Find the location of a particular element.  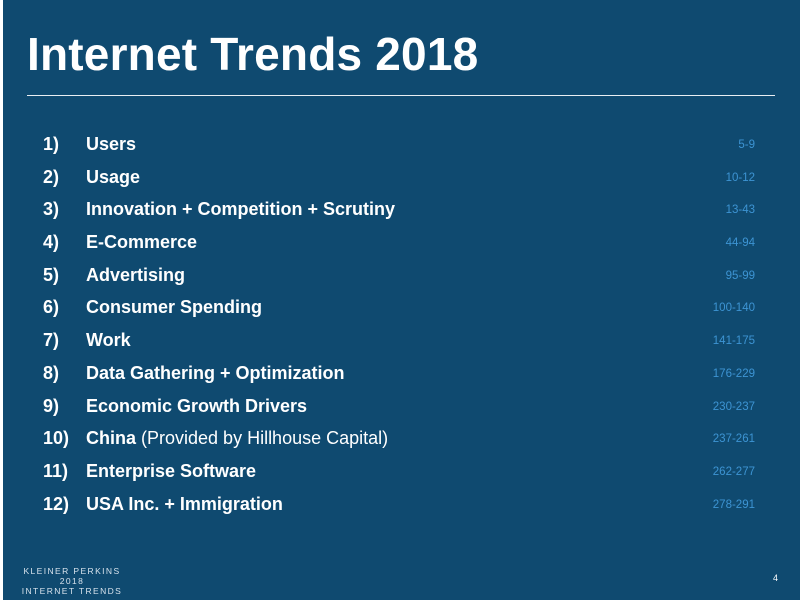

toc-item-label: E-Commerce is located at coordinates (141, 242).